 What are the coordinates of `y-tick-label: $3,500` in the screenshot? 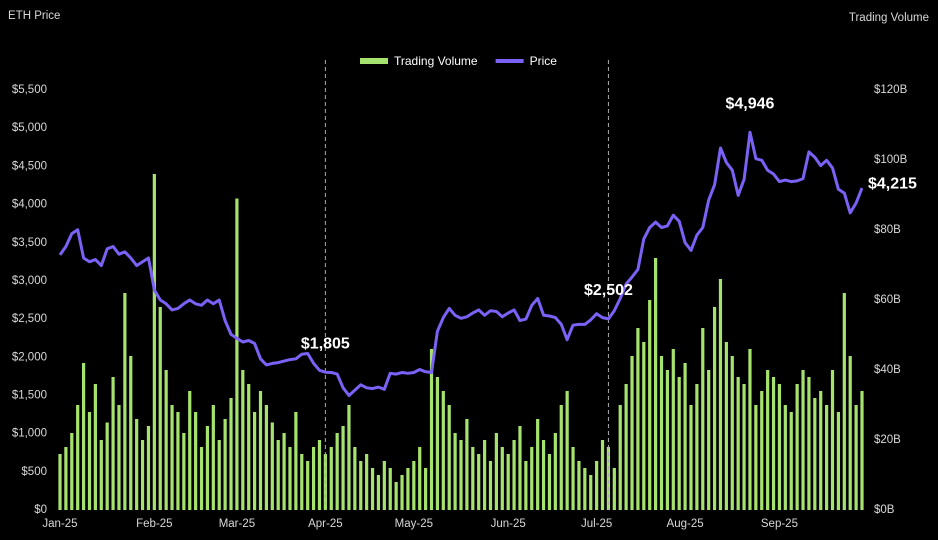 It's located at (29, 243).